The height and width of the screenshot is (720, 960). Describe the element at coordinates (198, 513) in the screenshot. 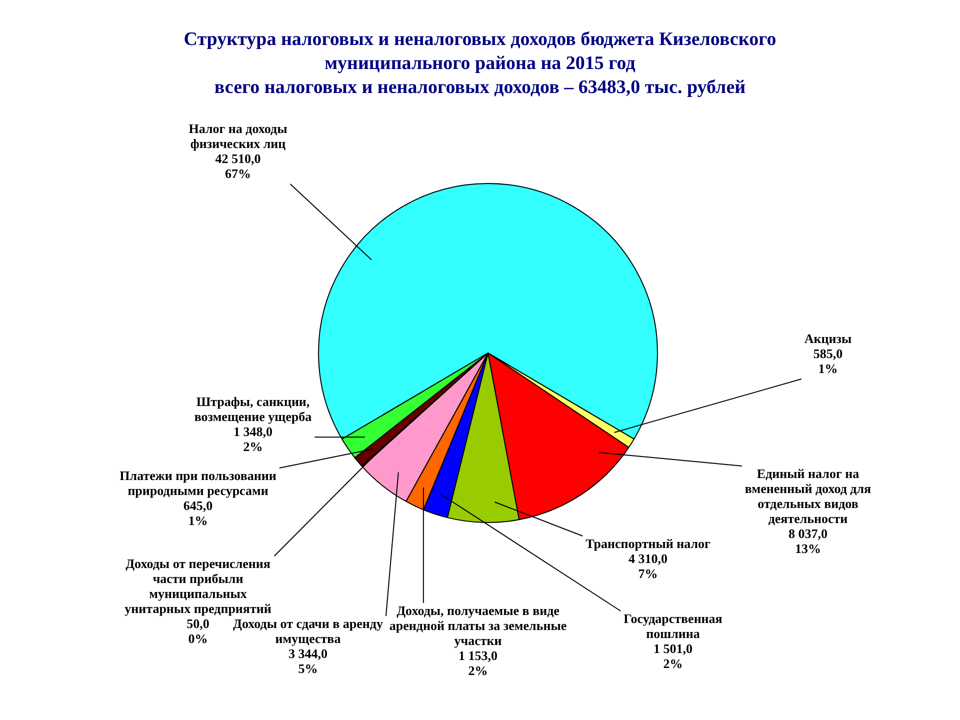

I see `data-label: 645,0 1%` at that location.